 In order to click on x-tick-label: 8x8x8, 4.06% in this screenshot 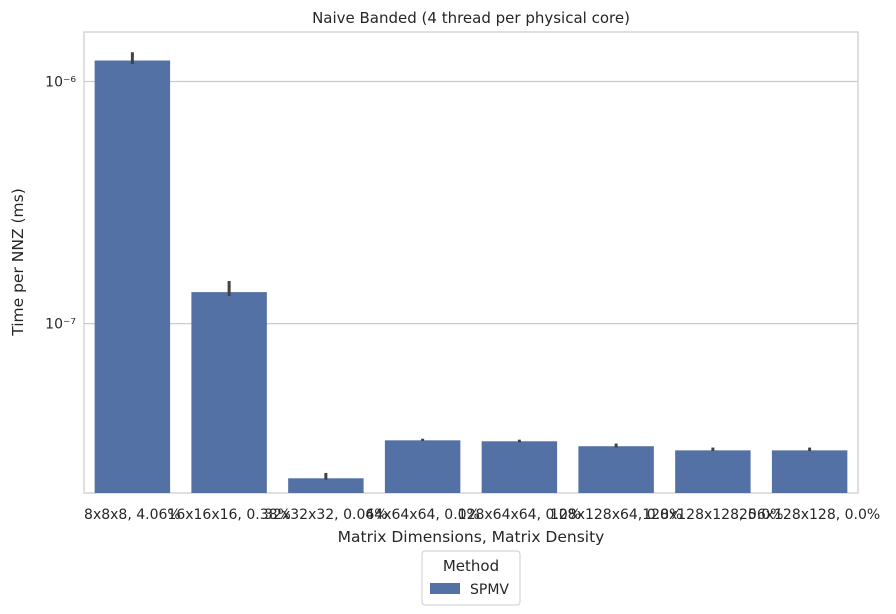, I will do `click(132, 515)`.